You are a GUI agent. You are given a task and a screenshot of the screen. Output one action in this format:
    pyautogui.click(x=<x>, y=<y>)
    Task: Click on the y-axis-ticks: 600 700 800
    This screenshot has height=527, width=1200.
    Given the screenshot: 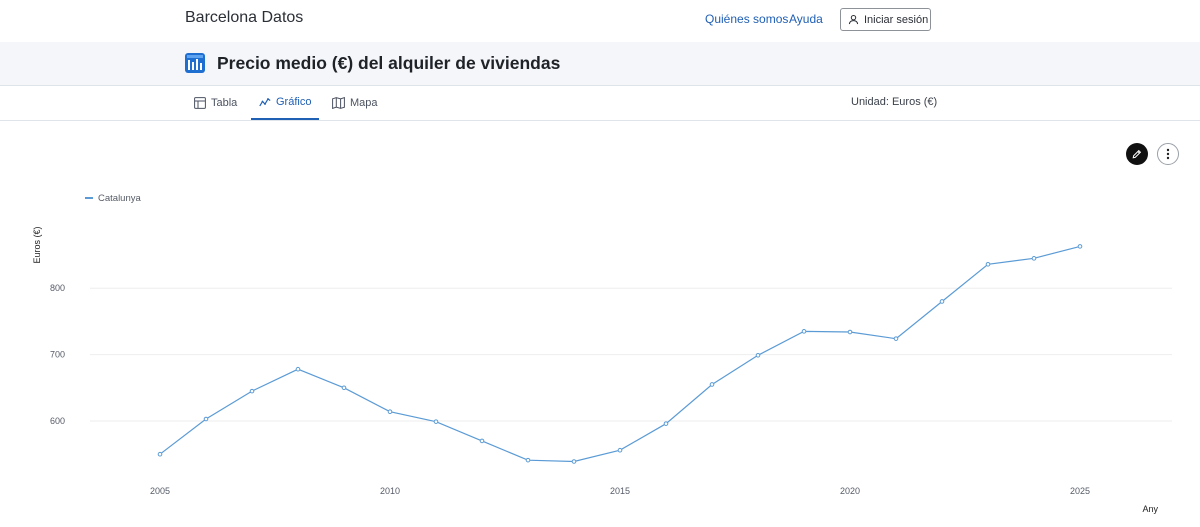 What is the action you would take?
    pyautogui.click(x=57, y=354)
    